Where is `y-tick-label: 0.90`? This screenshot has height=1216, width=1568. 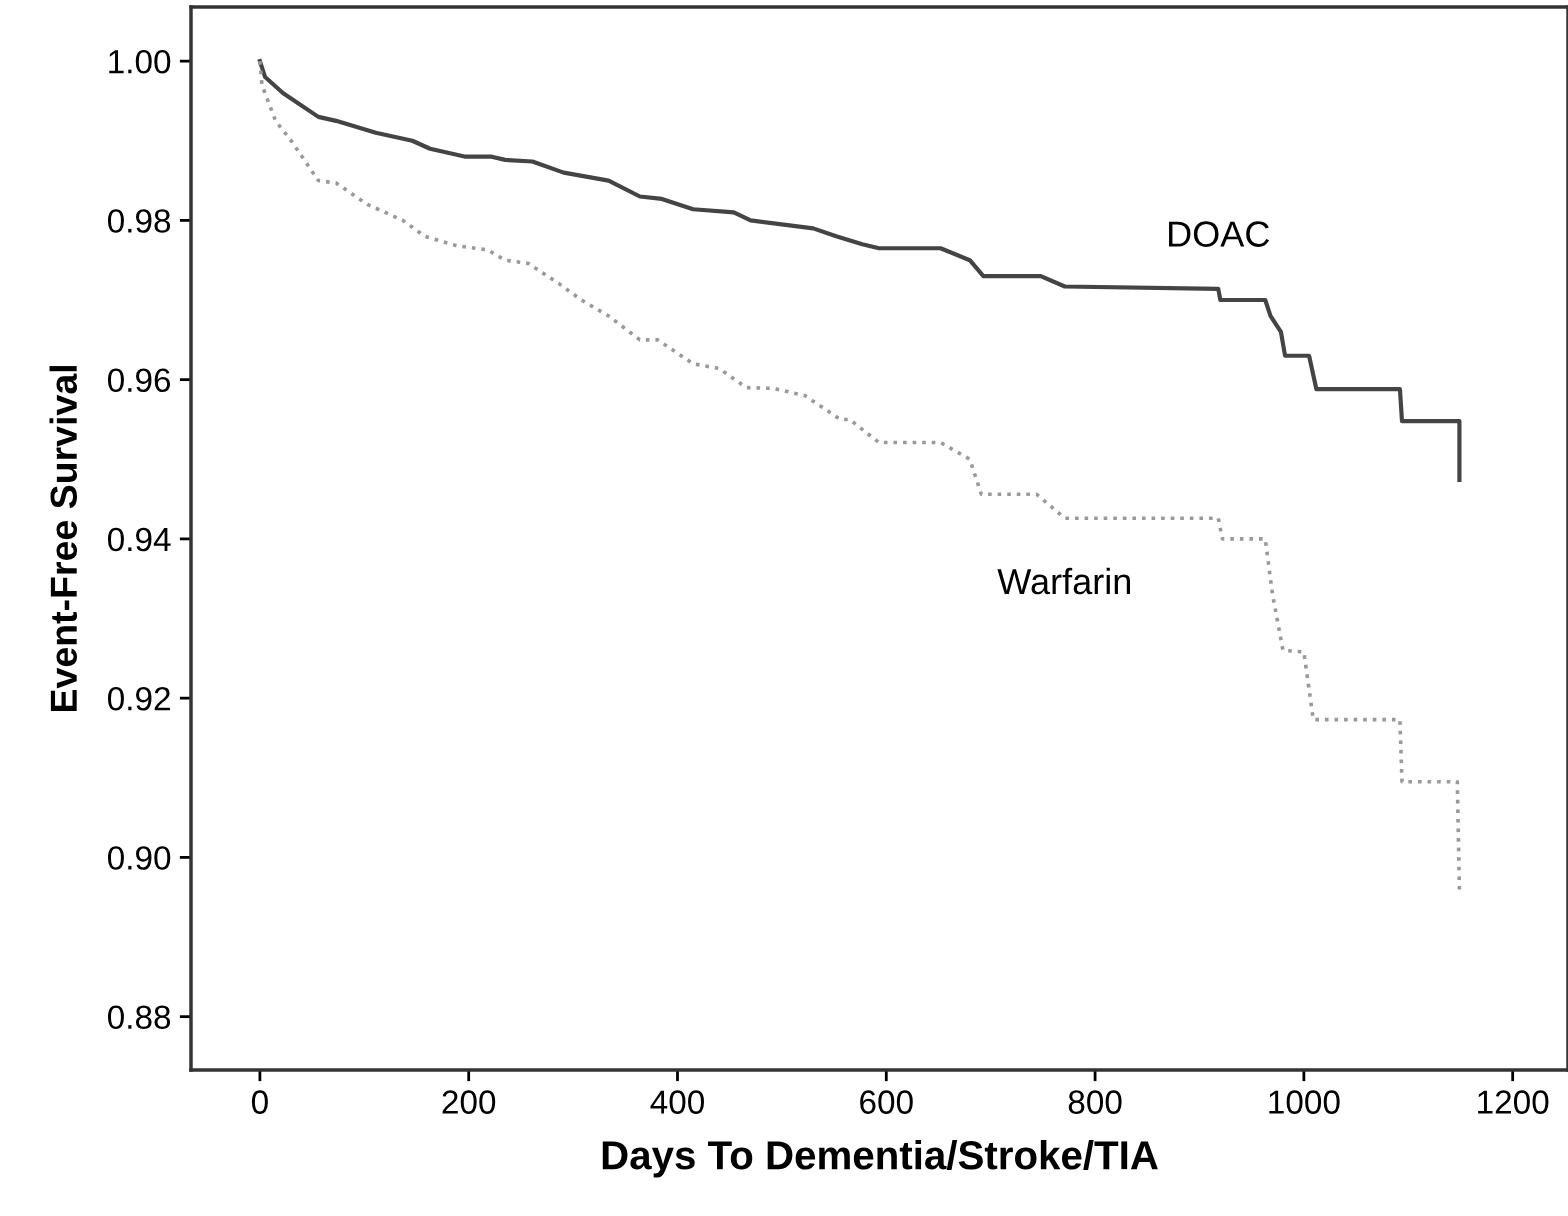
y-tick-label: 0.90 is located at coordinates (139, 858).